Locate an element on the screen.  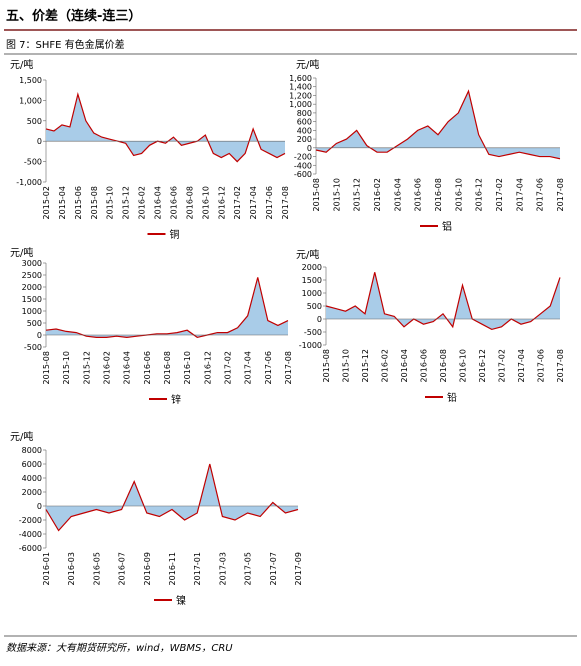
y-tick-label: -4000 is located at coordinates (30, 534).